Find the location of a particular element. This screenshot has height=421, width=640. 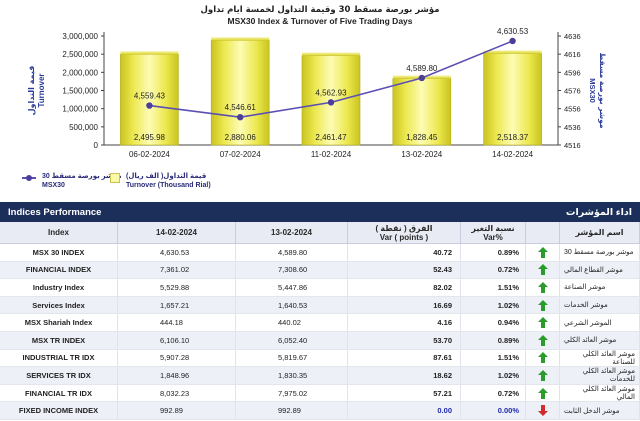

cell-current: 7,361.02 is located at coordinates (177, 270).